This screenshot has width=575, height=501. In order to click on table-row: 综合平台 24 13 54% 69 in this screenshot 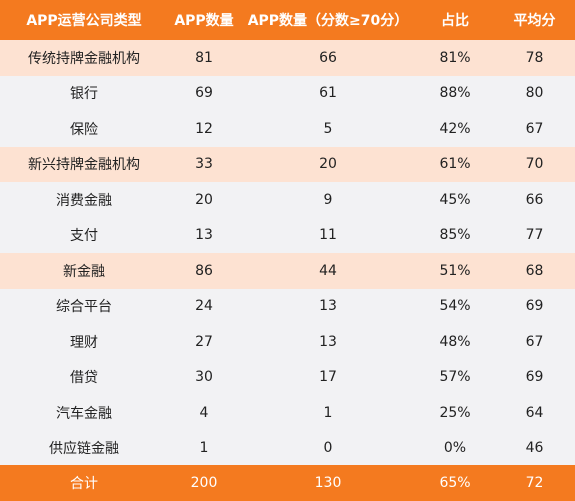, I will do `click(287, 306)`.